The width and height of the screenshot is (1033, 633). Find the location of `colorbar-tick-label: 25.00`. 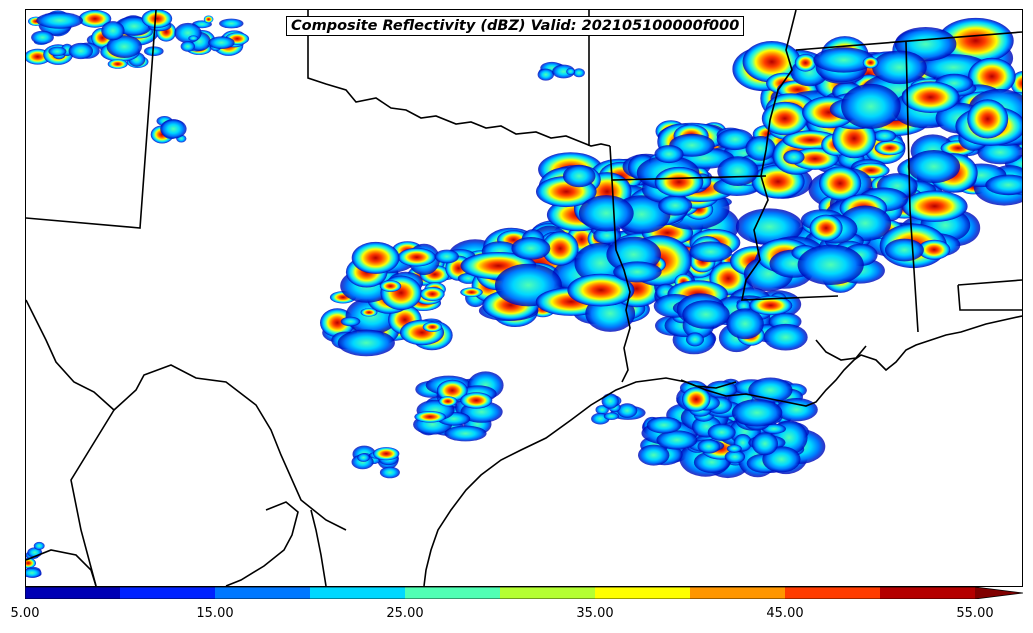

colorbar-tick-label: 25.00 is located at coordinates (405, 613).